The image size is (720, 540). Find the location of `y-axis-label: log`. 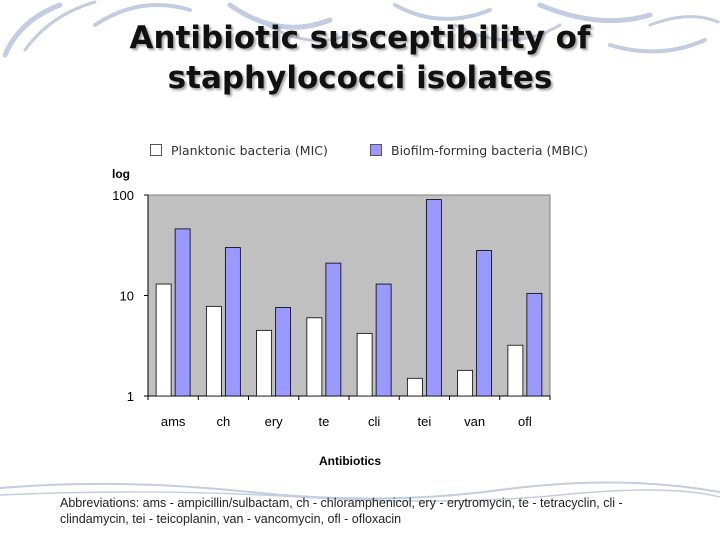

y-axis-label: log is located at coordinates (121, 174).